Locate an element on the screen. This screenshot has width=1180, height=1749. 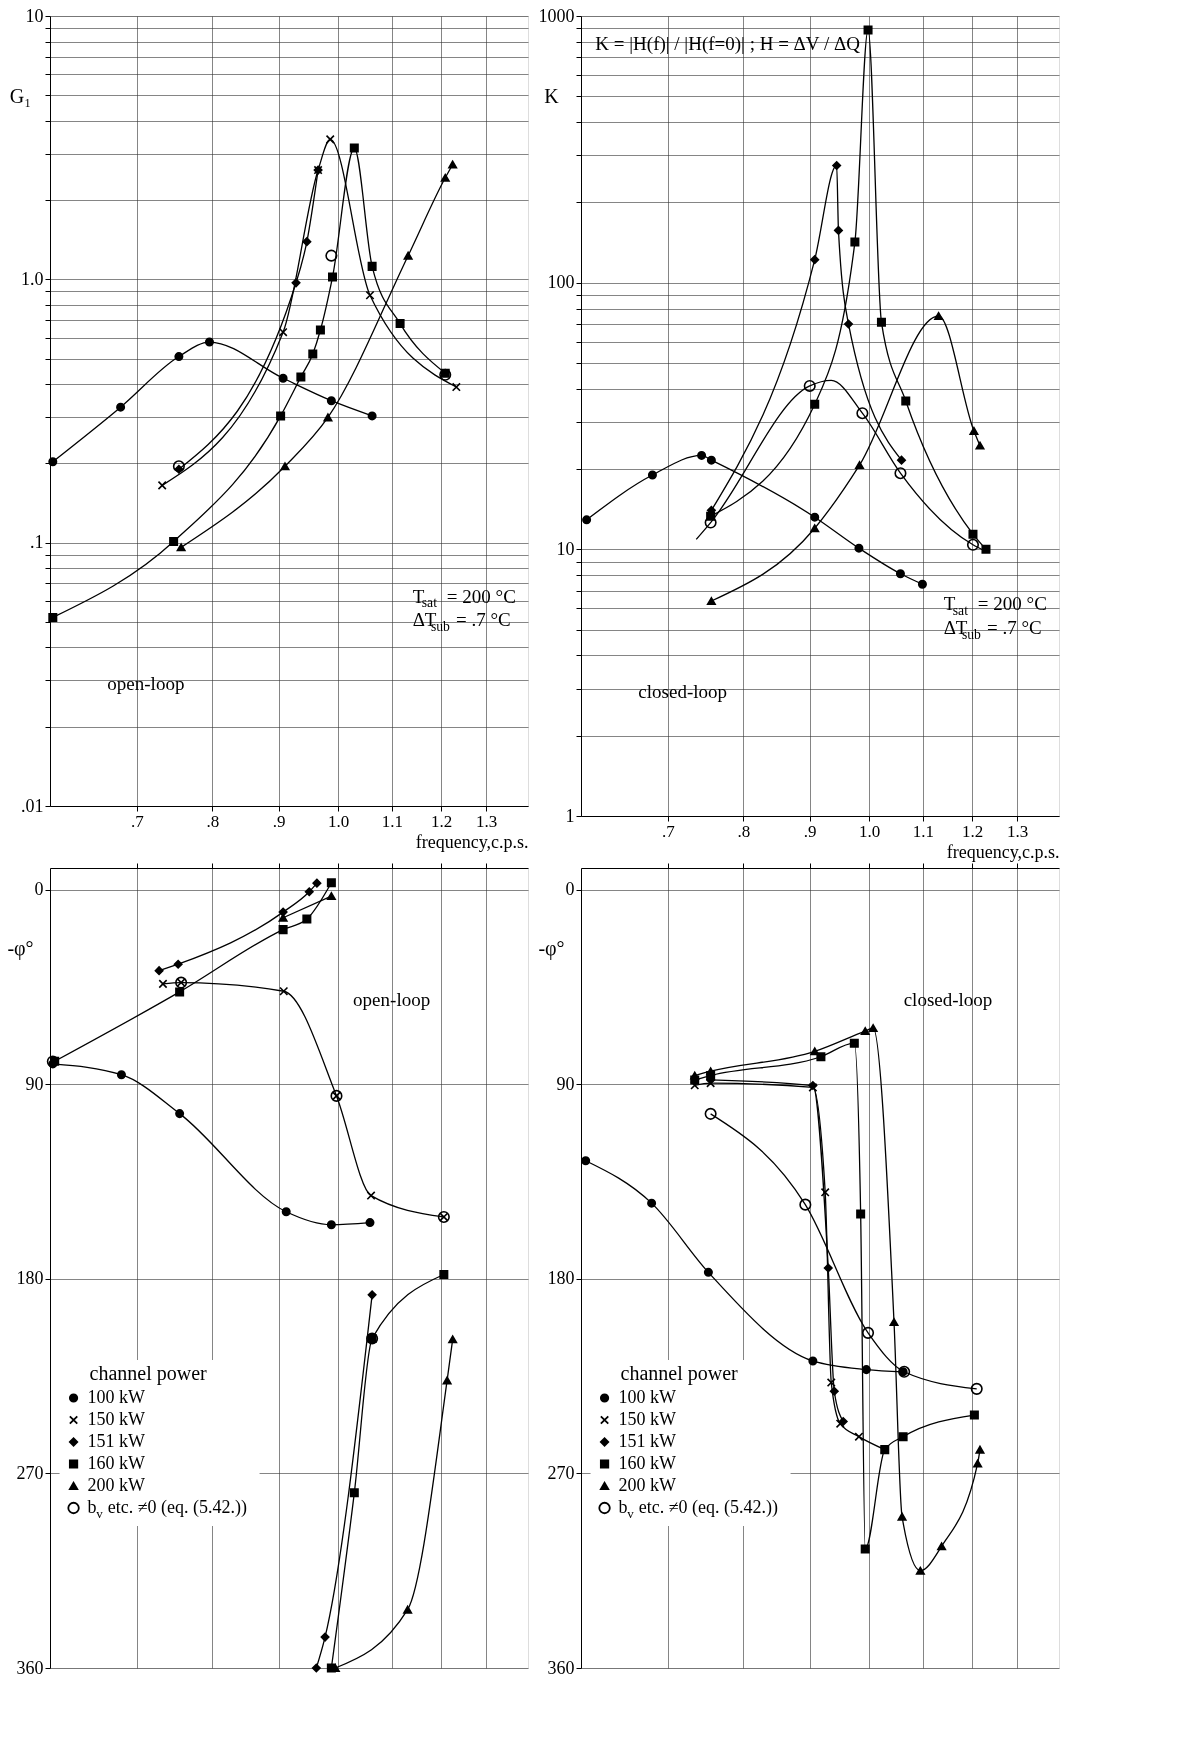
y-tick-label: 1.0 is located at coordinates (32, 278).